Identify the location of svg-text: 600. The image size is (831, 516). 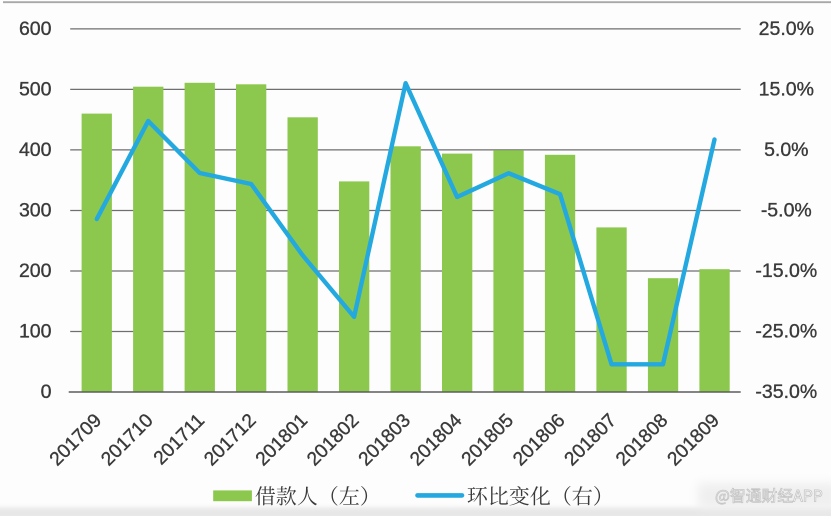
(35, 29).